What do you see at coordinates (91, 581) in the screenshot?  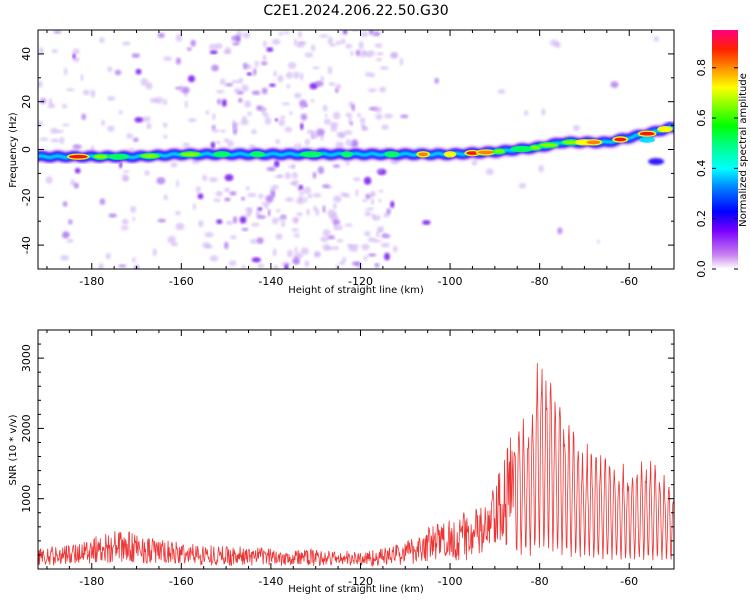 I see `snr-x-tick-label: -180` at bounding box center [91, 581].